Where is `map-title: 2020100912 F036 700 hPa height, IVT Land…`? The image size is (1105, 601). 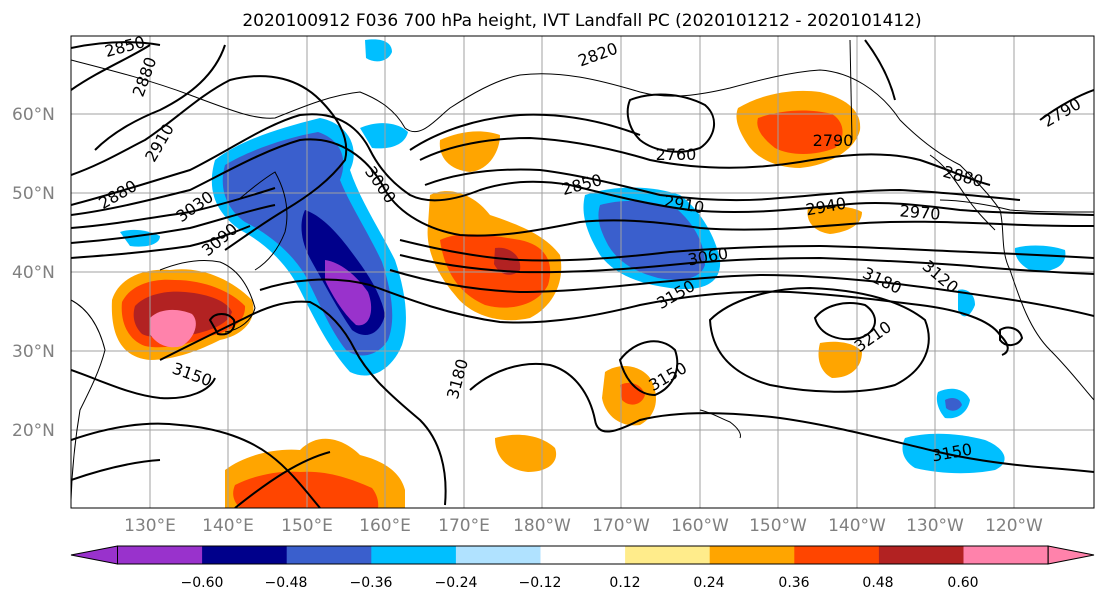
map-title: 2020100912 F036 700 hPa height, IVT Land… is located at coordinates (581, 21).